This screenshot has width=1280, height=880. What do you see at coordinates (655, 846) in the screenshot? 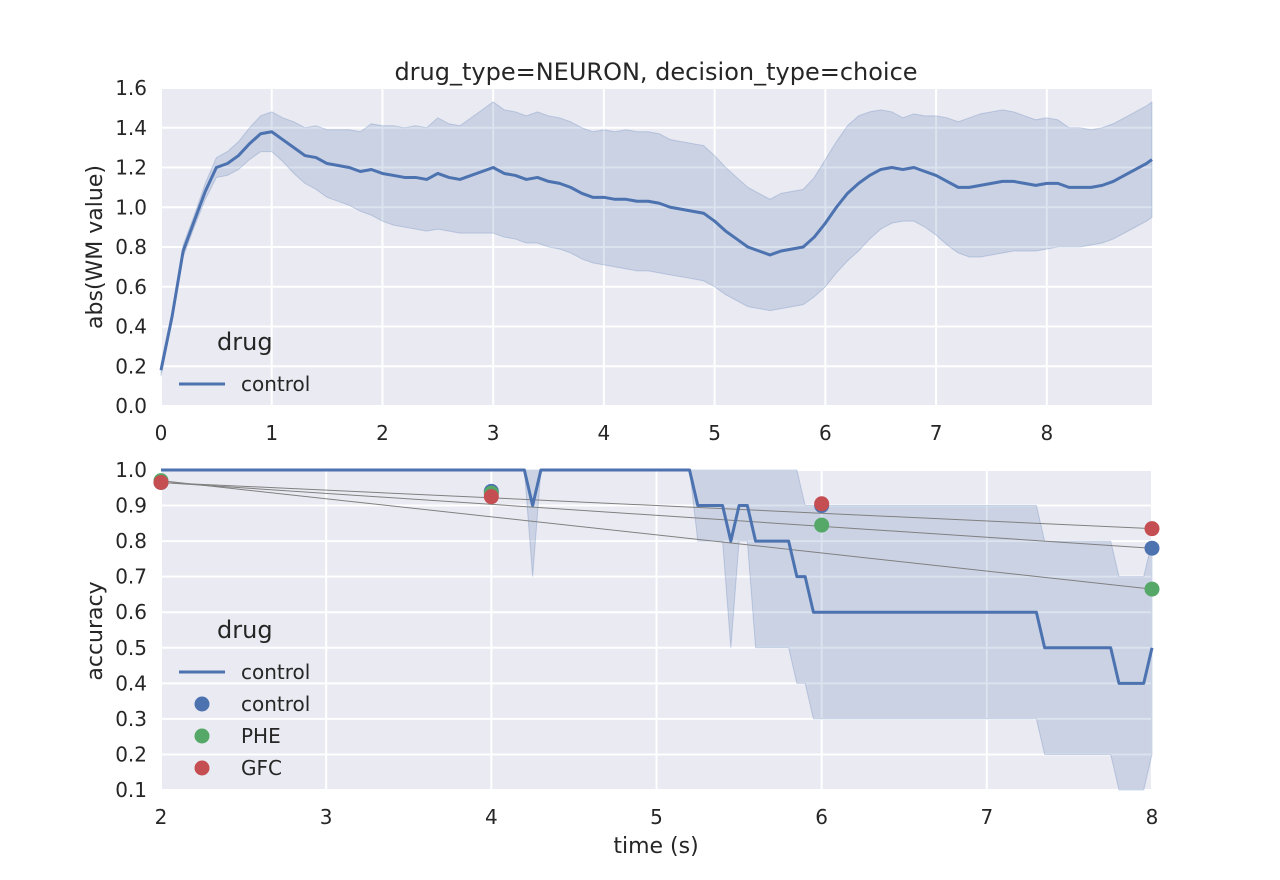
I see `bottom-x-axis-label: time (s)` at bounding box center [655, 846].